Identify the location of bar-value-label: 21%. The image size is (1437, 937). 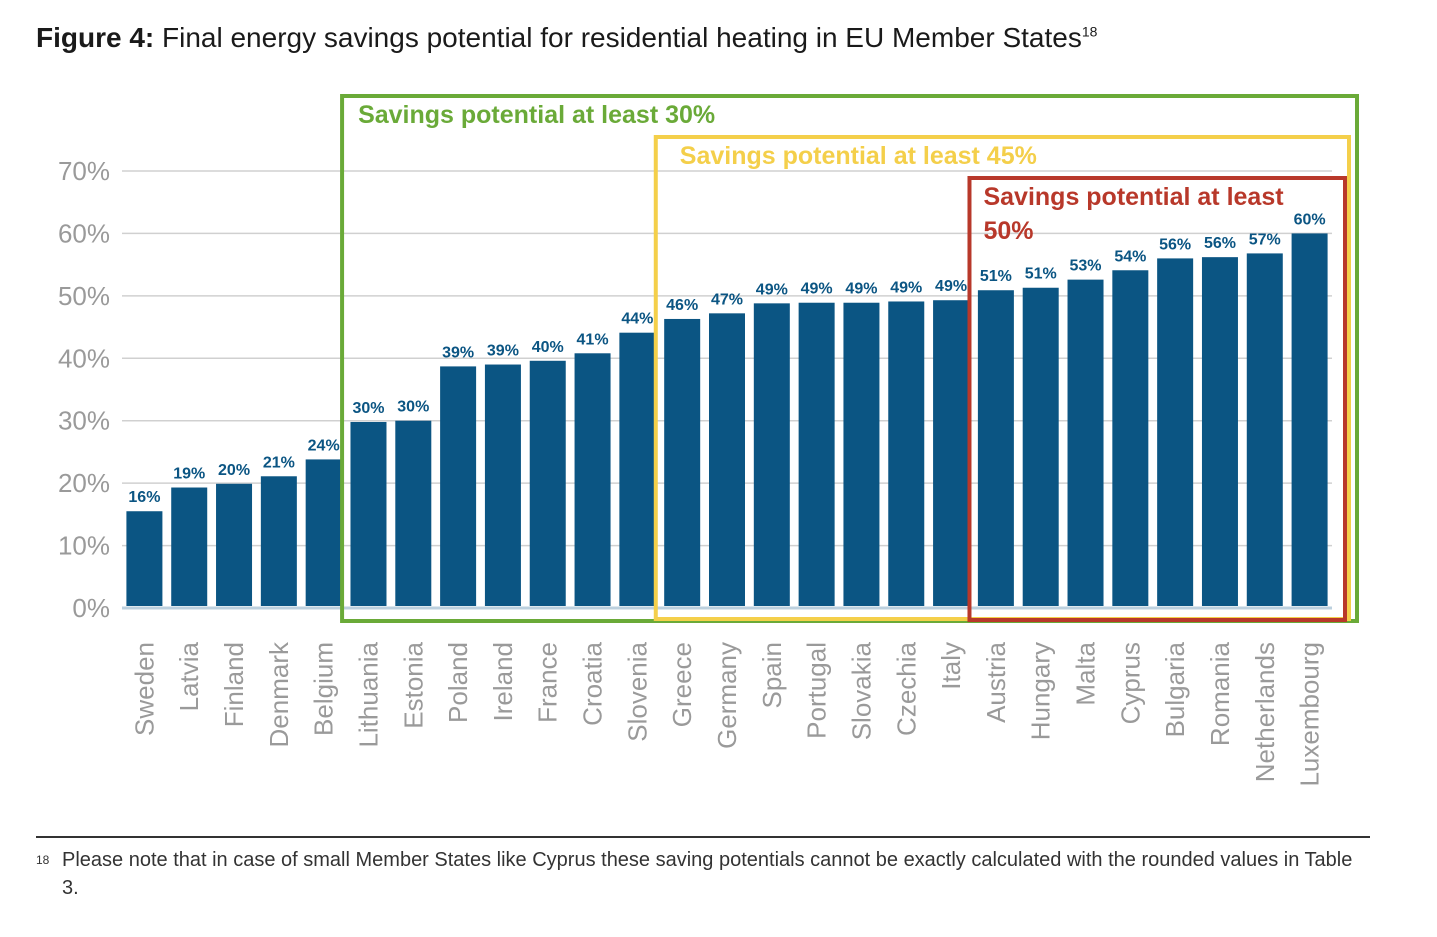
(279, 462).